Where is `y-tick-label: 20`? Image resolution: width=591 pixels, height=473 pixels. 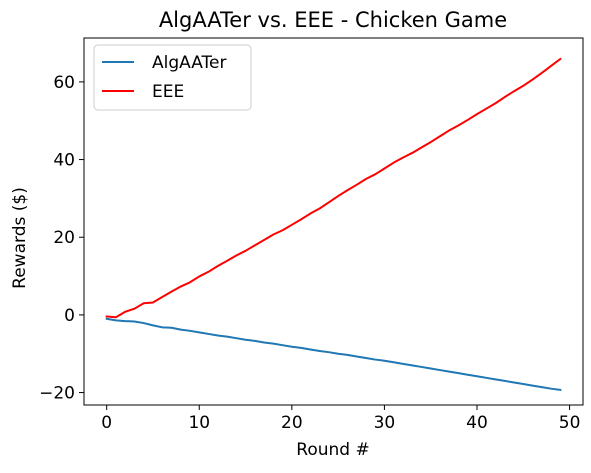 y-tick-label: 20 is located at coordinates (64, 238).